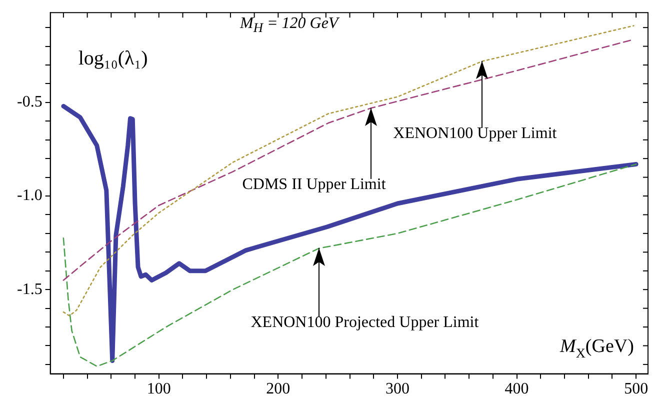 This screenshot has width=653, height=400. I want to click on x-tick-label: 100, so click(158, 389).